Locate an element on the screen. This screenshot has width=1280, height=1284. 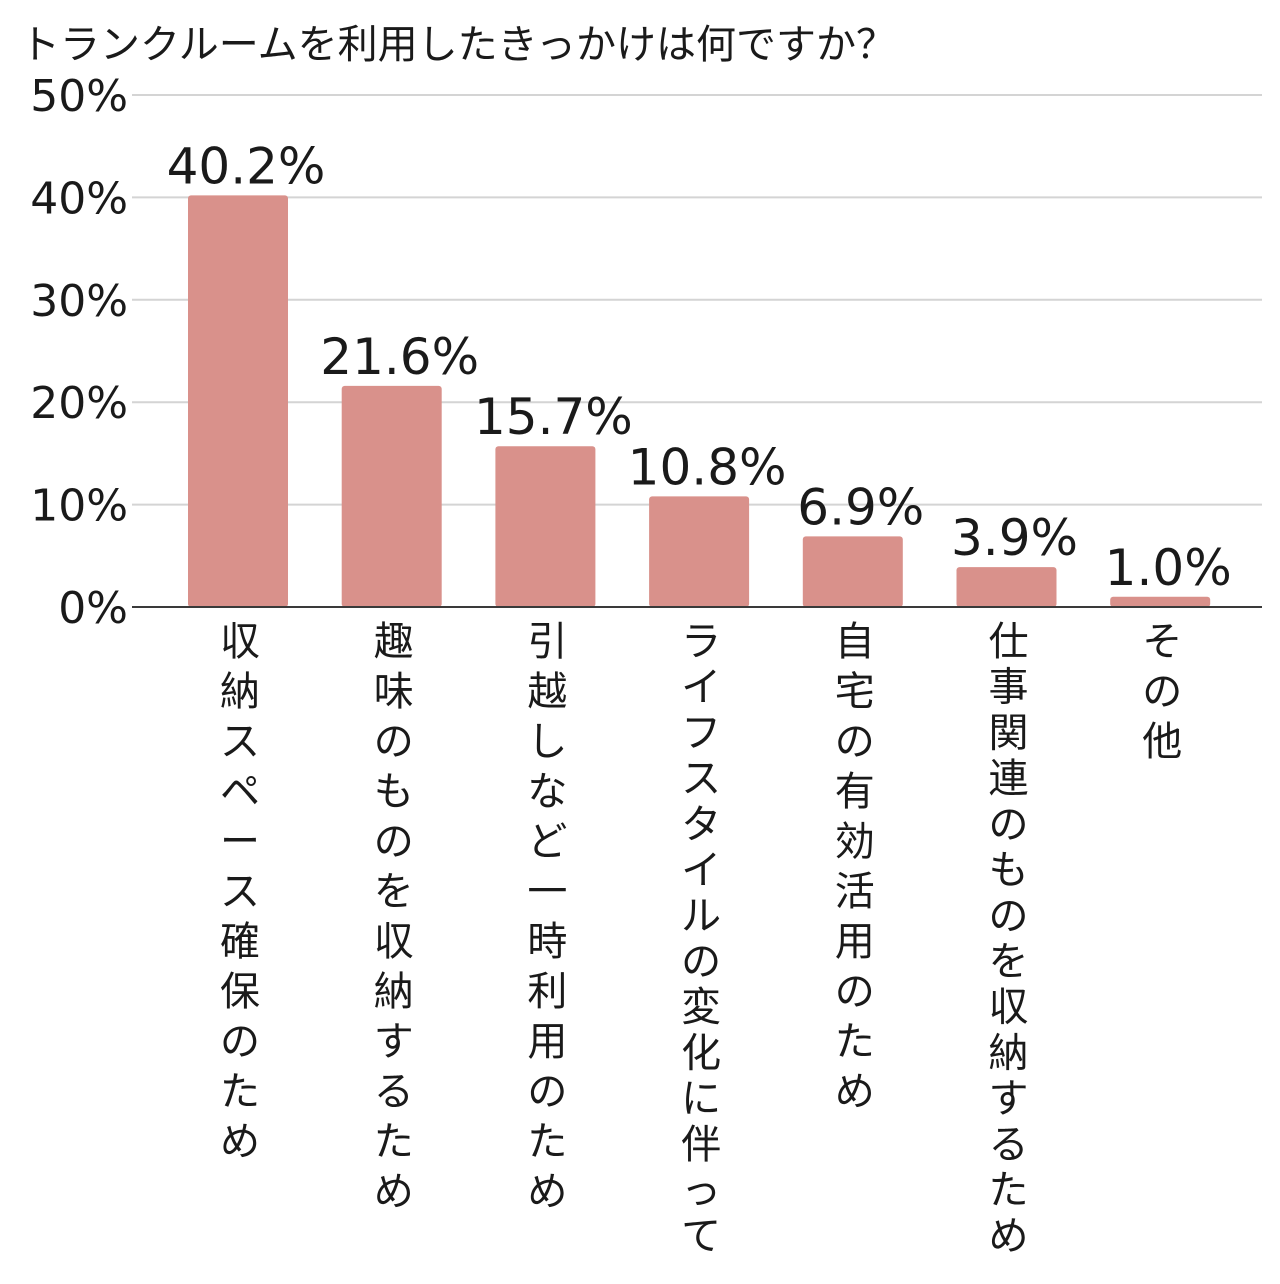
x-tick-label: 自宅の有効活用のため is located at coordinates (855, 867).